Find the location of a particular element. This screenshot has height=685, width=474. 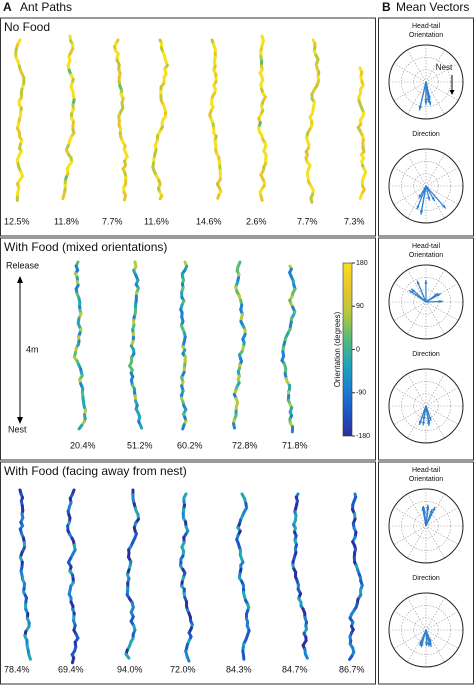

colorbar-tick-label: -180 is located at coordinates (363, 436).